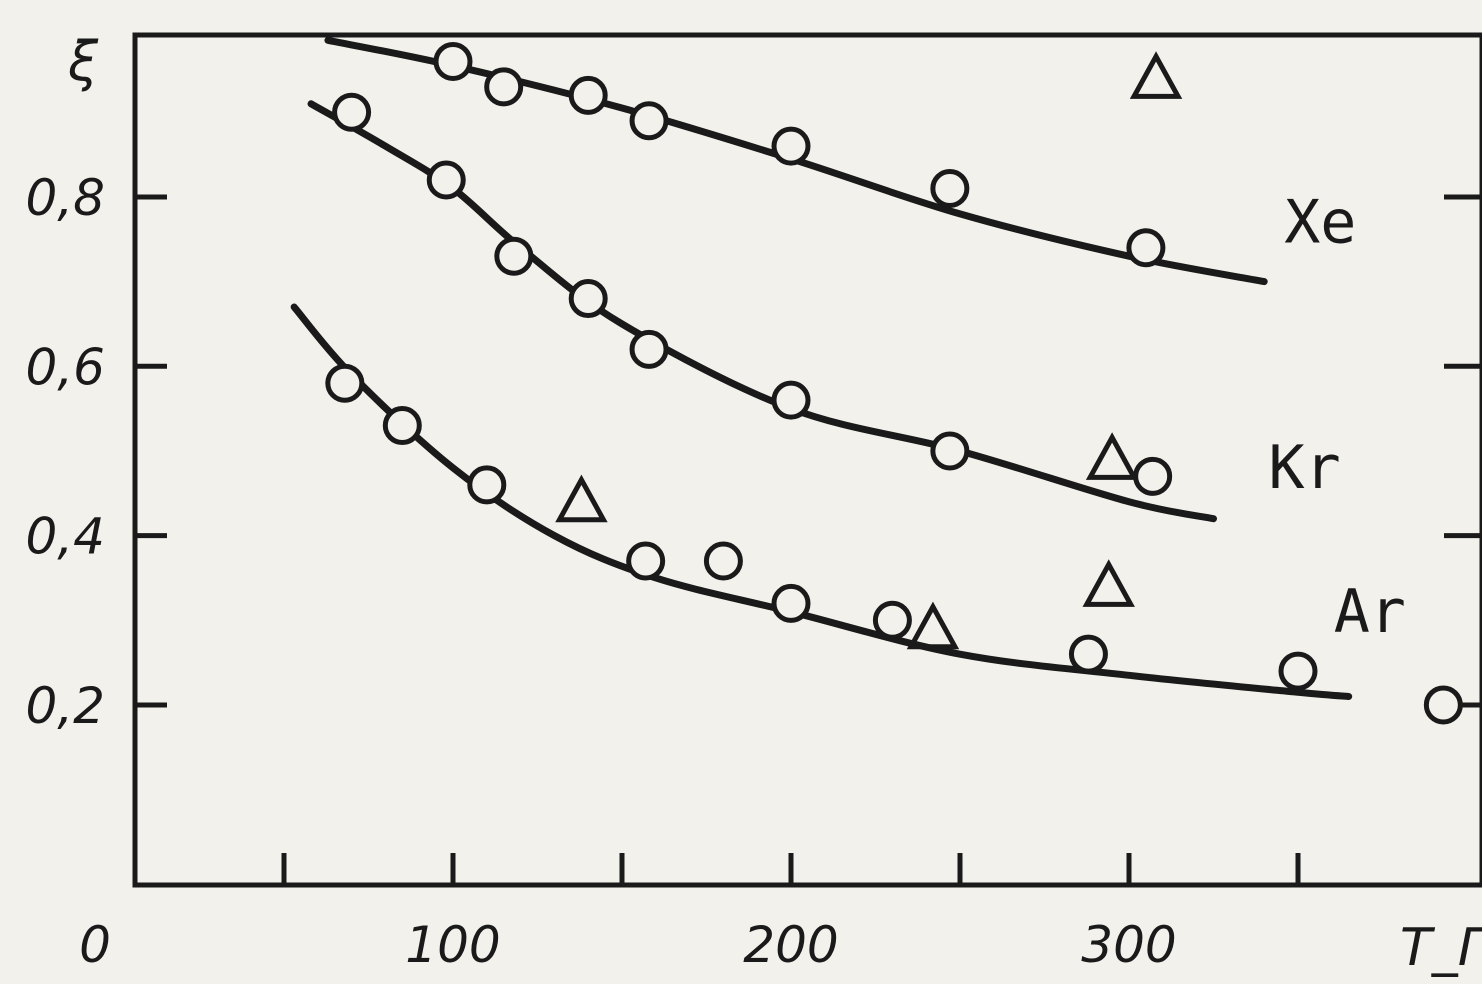 Image resolution: width=1482 pixels, height=984 pixels. What do you see at coordinates (452, 945) in the screenshot?
I see `x-tick-label: 100` at bounding box center [452, 945].